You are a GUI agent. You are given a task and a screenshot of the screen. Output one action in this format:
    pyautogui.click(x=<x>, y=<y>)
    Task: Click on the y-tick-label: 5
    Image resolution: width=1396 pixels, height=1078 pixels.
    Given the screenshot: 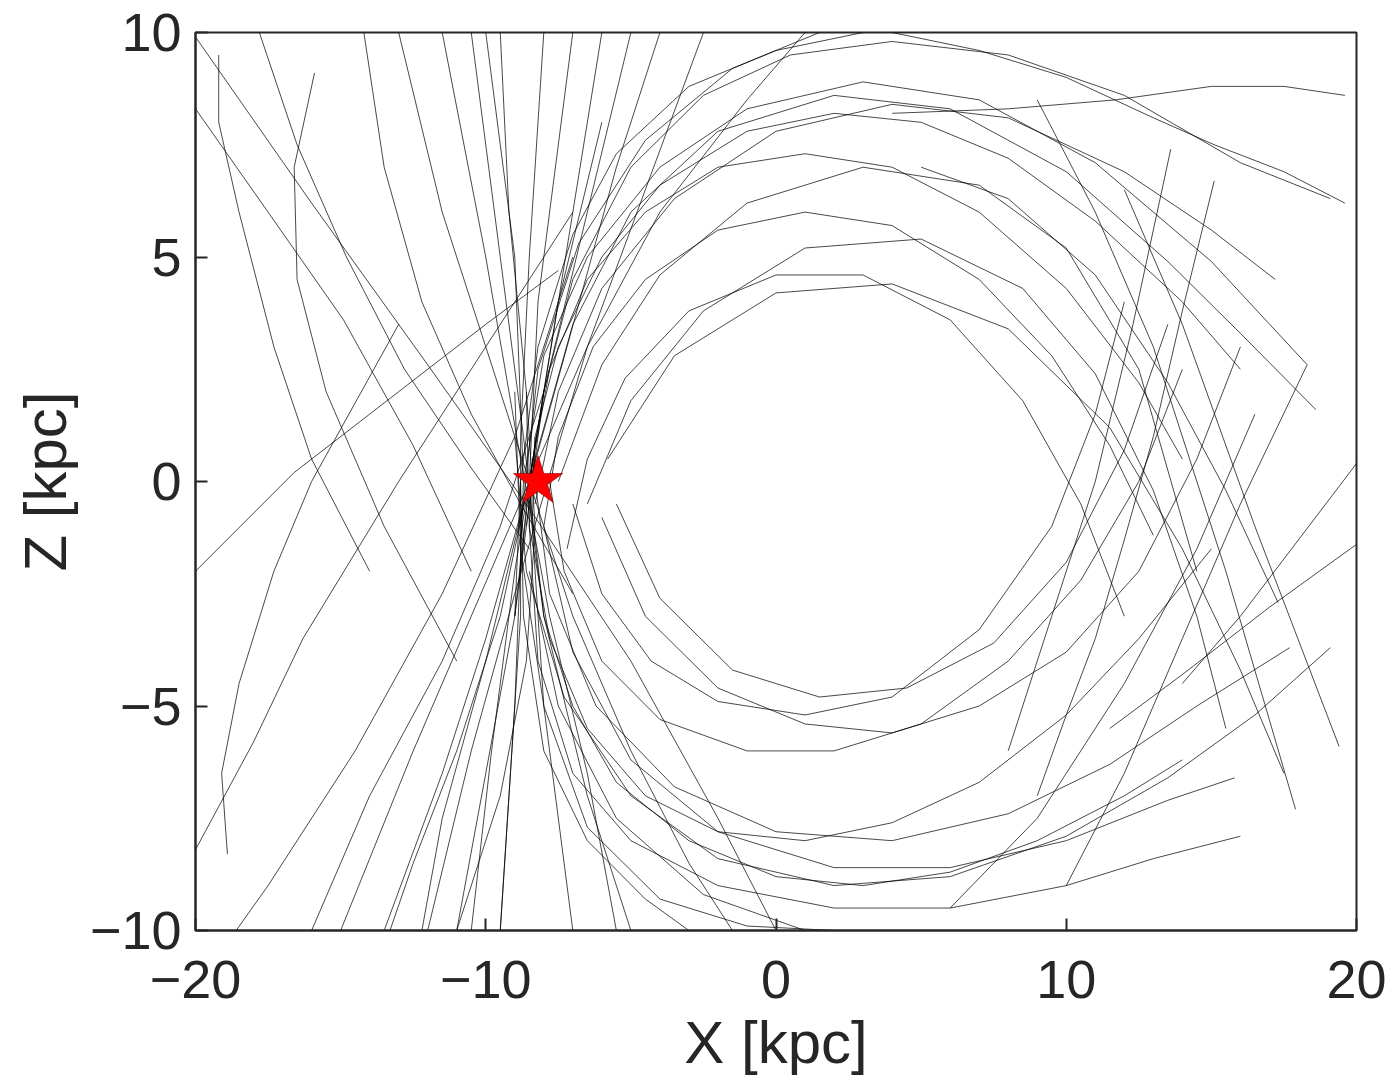 What is the action you would take?
    pyautogui.click(x=166, y=256)
    